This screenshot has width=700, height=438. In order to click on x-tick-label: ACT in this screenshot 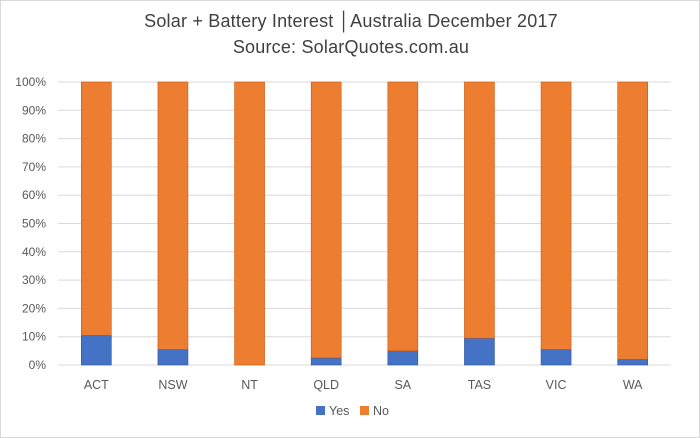, I will do `click(96, 385)`.